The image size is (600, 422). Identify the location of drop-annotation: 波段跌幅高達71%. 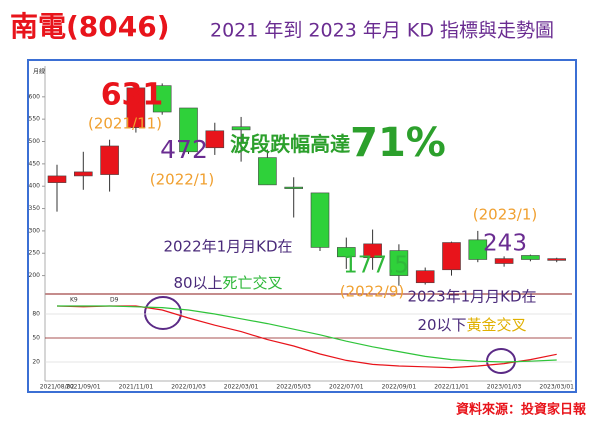
(338, 143).